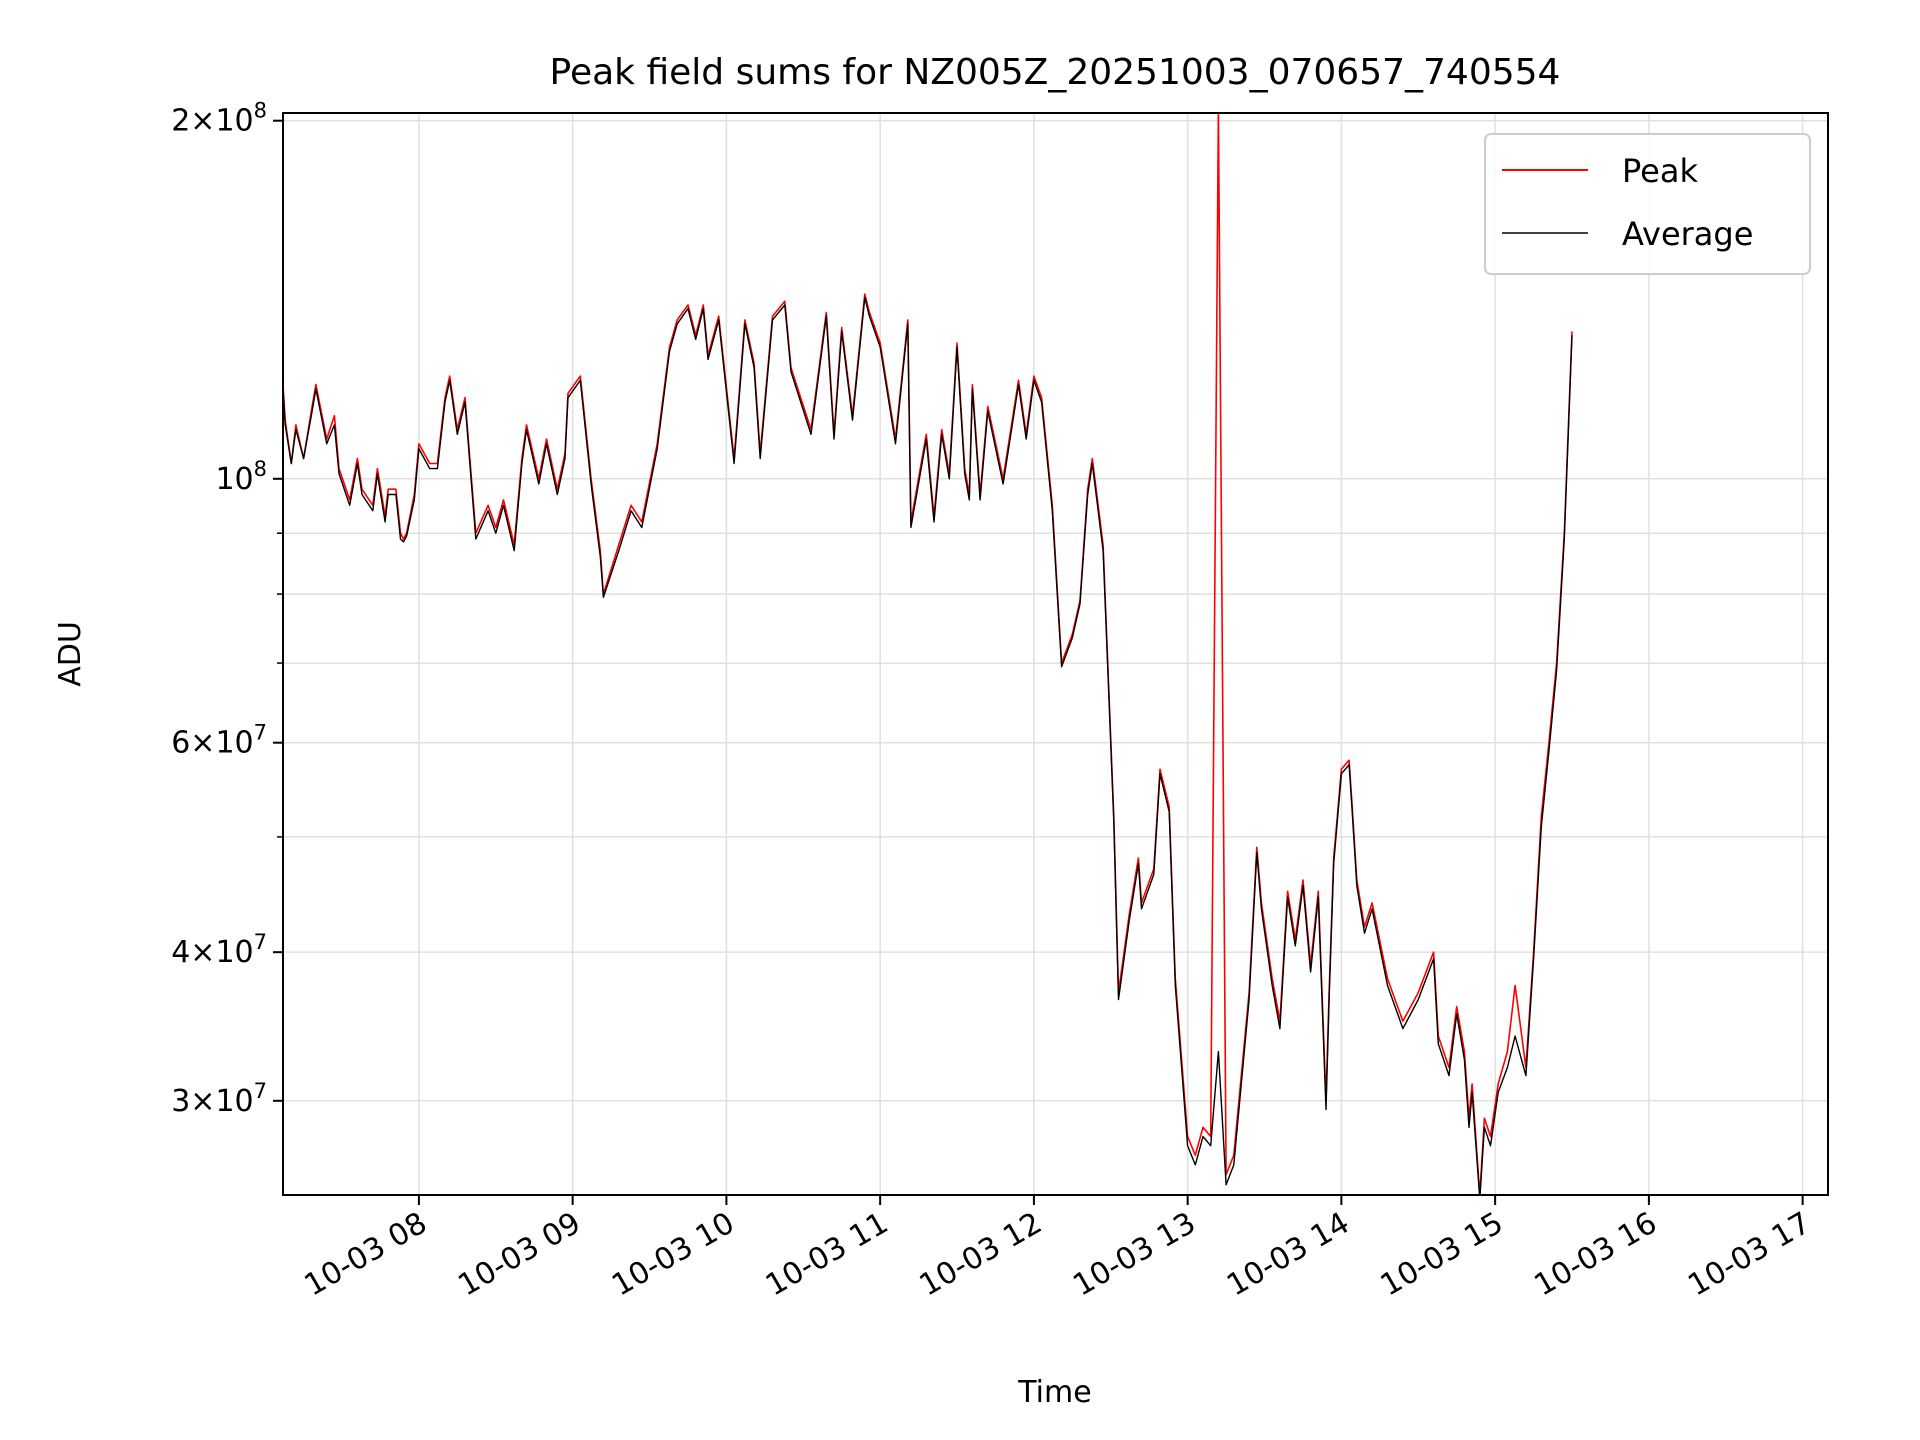 Image resolution: width=1920 pixels, height=1440 pixels. I want to click on y-tick-label: 3×107, so click(219, 1099).